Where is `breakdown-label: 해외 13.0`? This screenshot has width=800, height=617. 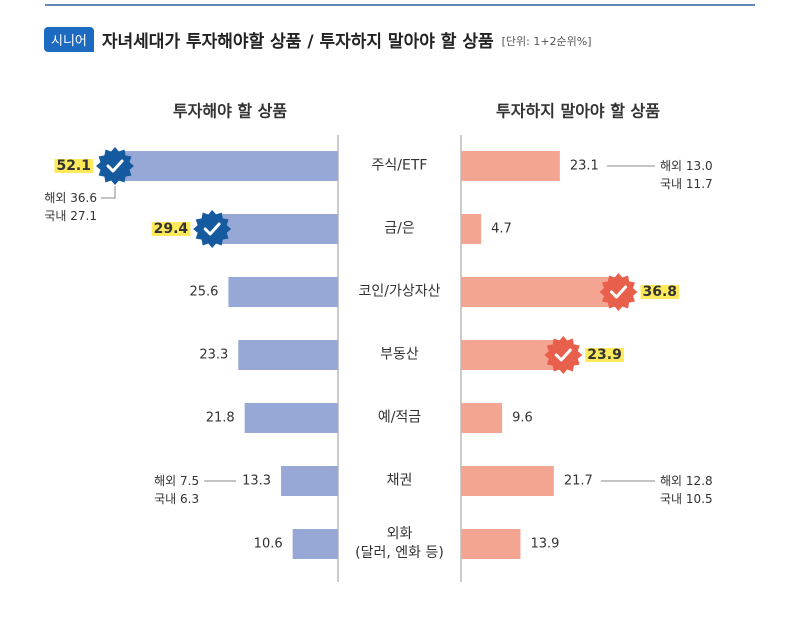 breakdown-label: 해외 13.0 is located at coordinates (686, 166).